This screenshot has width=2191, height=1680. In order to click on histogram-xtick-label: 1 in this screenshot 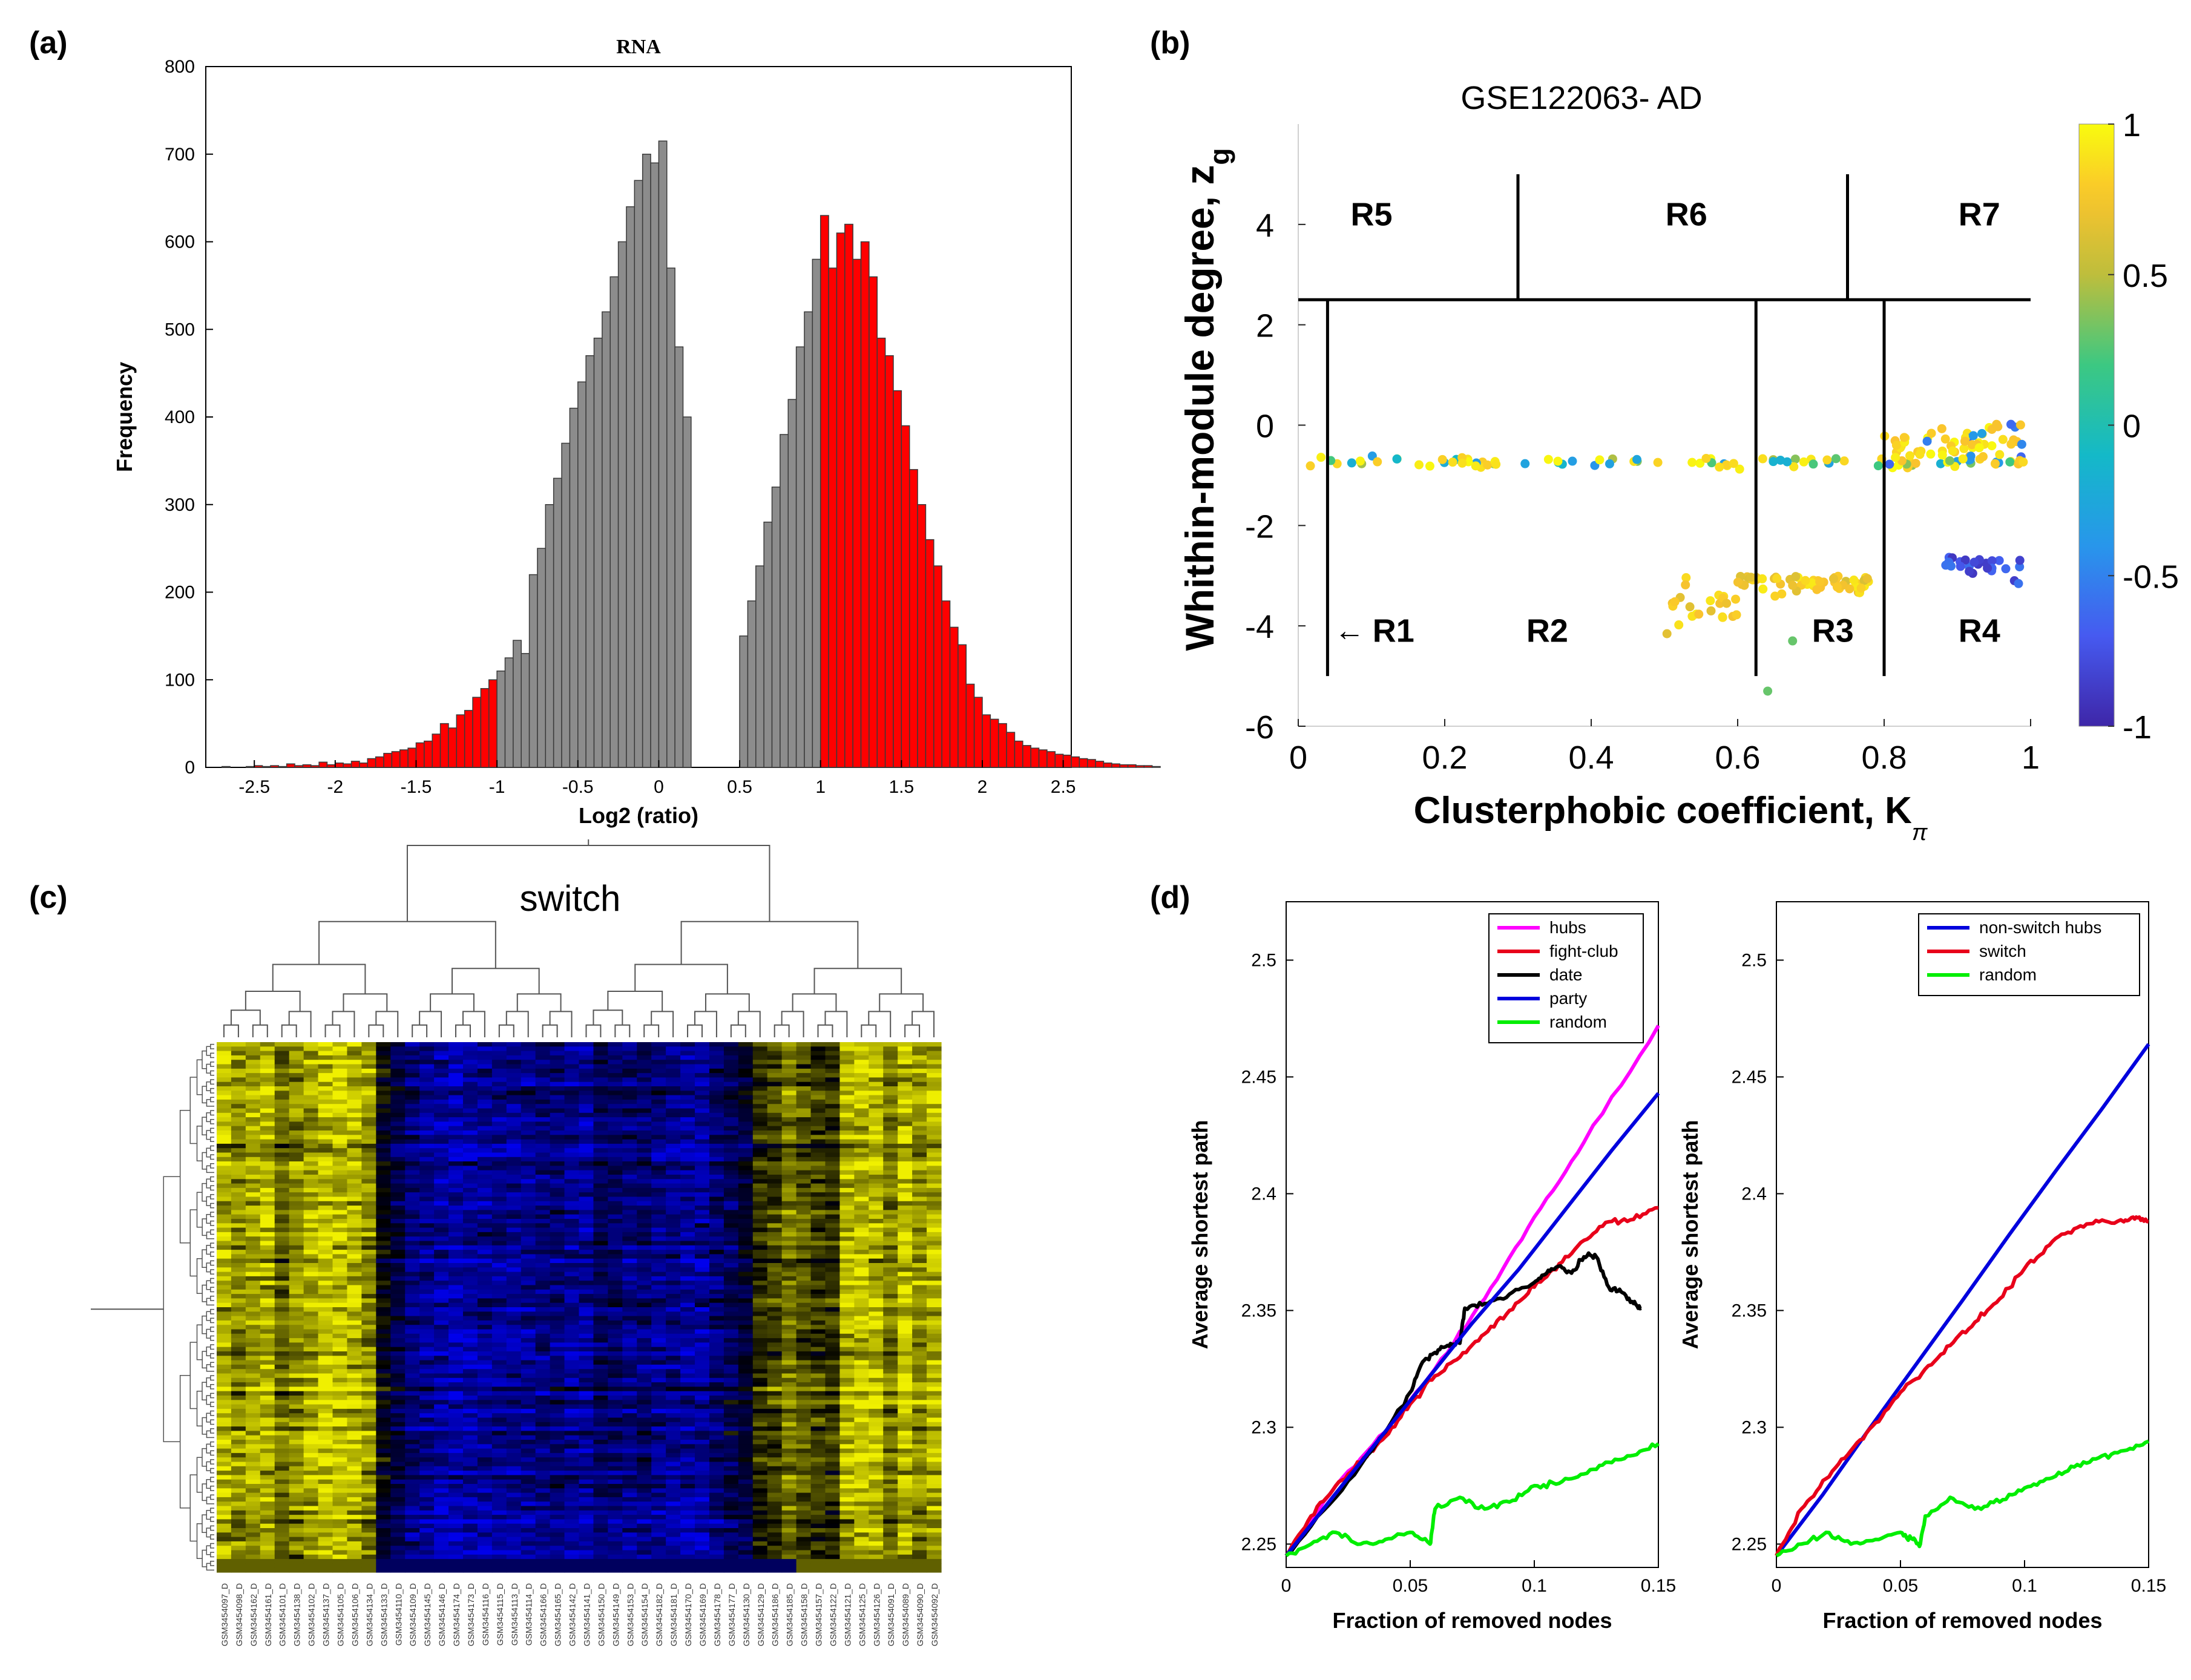, I will do `click(820, 787)`.